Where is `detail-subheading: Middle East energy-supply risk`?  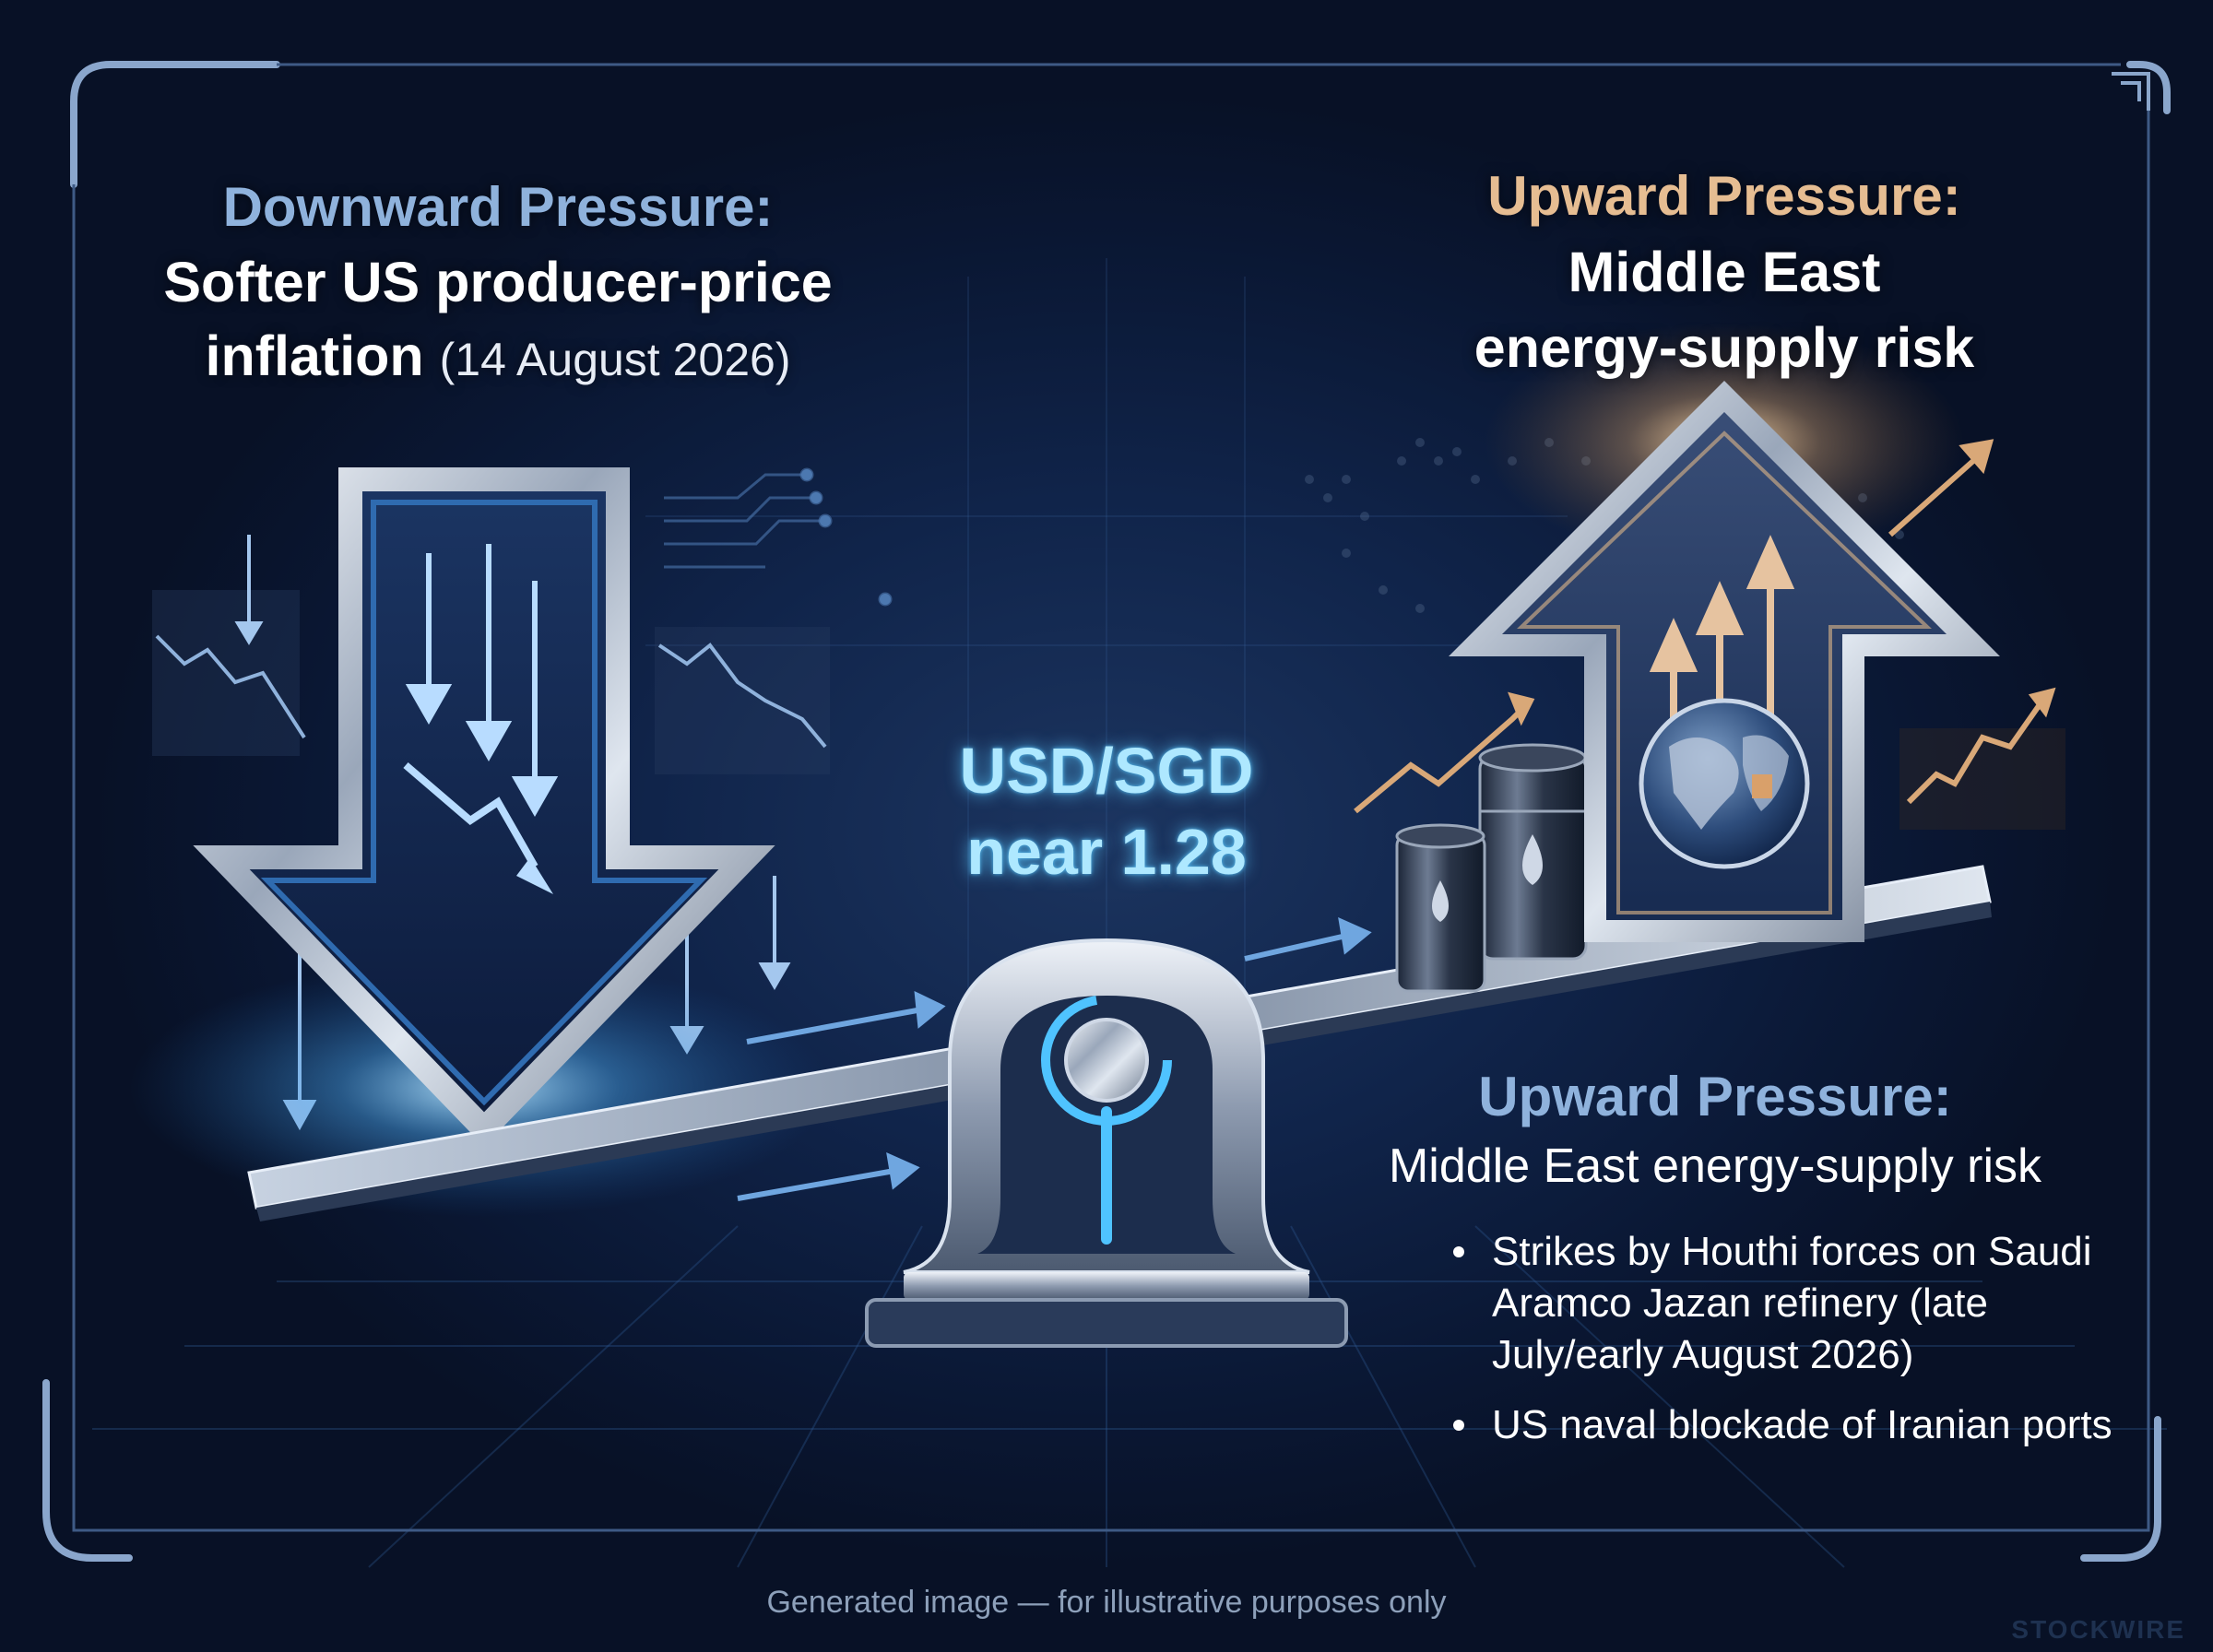
detail-subheading: Middle East energy-supply risk is located at coordinates (1715, 1166).